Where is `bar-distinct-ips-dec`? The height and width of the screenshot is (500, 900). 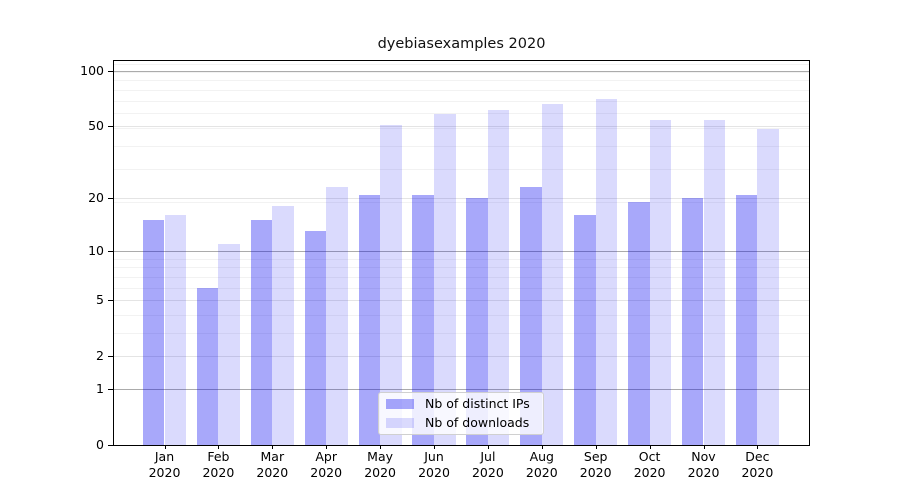
bar-distinct-ips-dec is located at coordinates (746, 319).